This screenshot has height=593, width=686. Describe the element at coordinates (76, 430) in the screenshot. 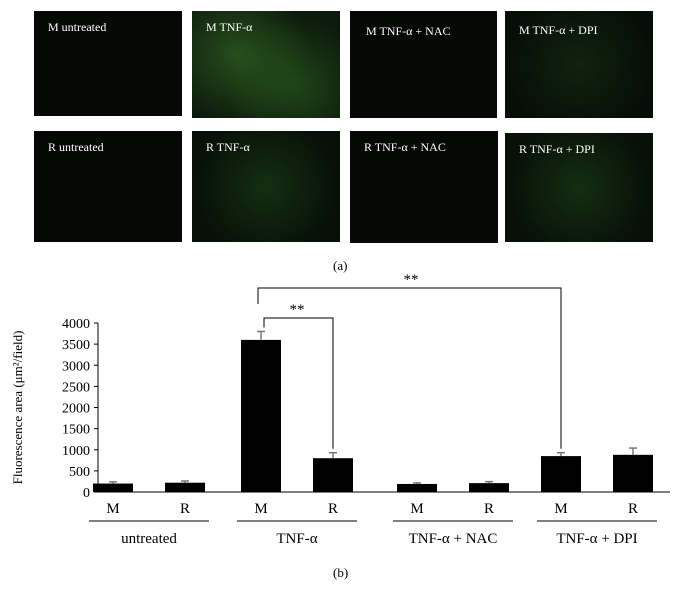

I see `y-tick-label: 1500` at that location.